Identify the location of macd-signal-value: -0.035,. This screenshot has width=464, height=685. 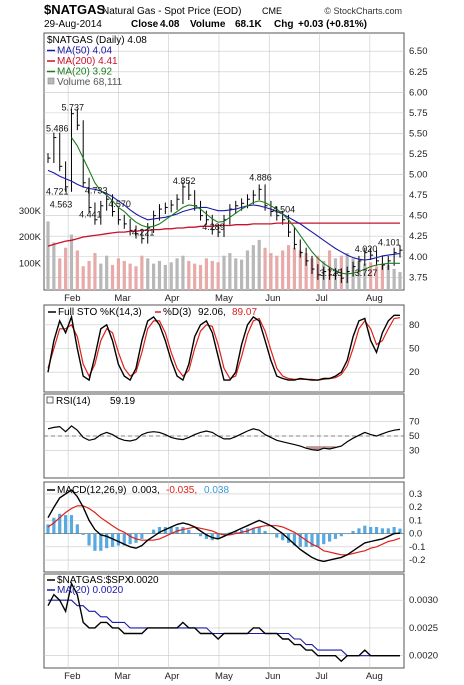
(181, 490).